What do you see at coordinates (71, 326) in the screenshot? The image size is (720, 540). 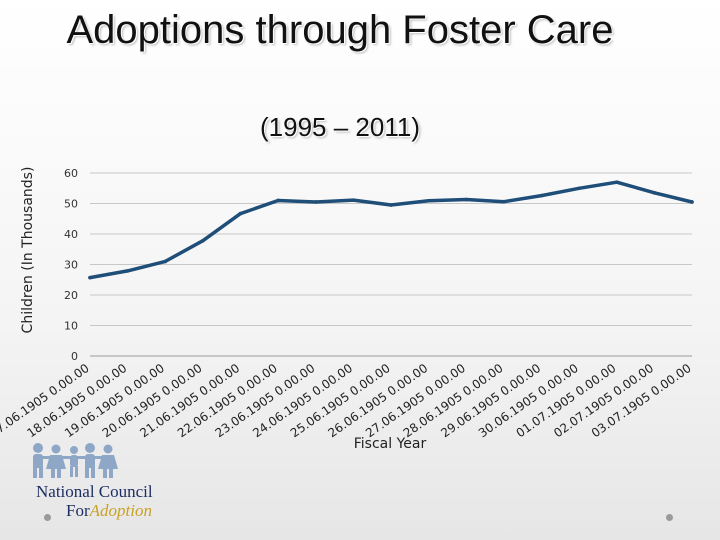 I see `y-tick-label: 10` at bounding box center [71, 326].